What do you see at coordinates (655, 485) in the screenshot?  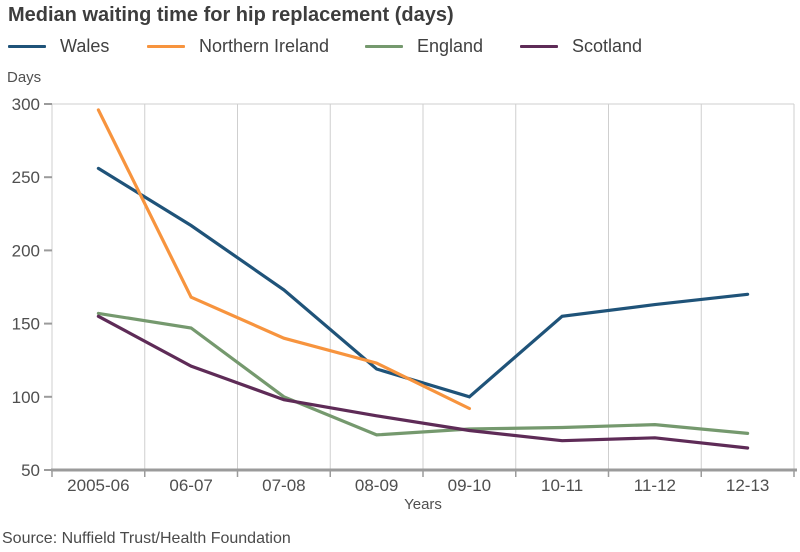 I see `x-tick-label: 11-12` at bounding box center [655, 485].